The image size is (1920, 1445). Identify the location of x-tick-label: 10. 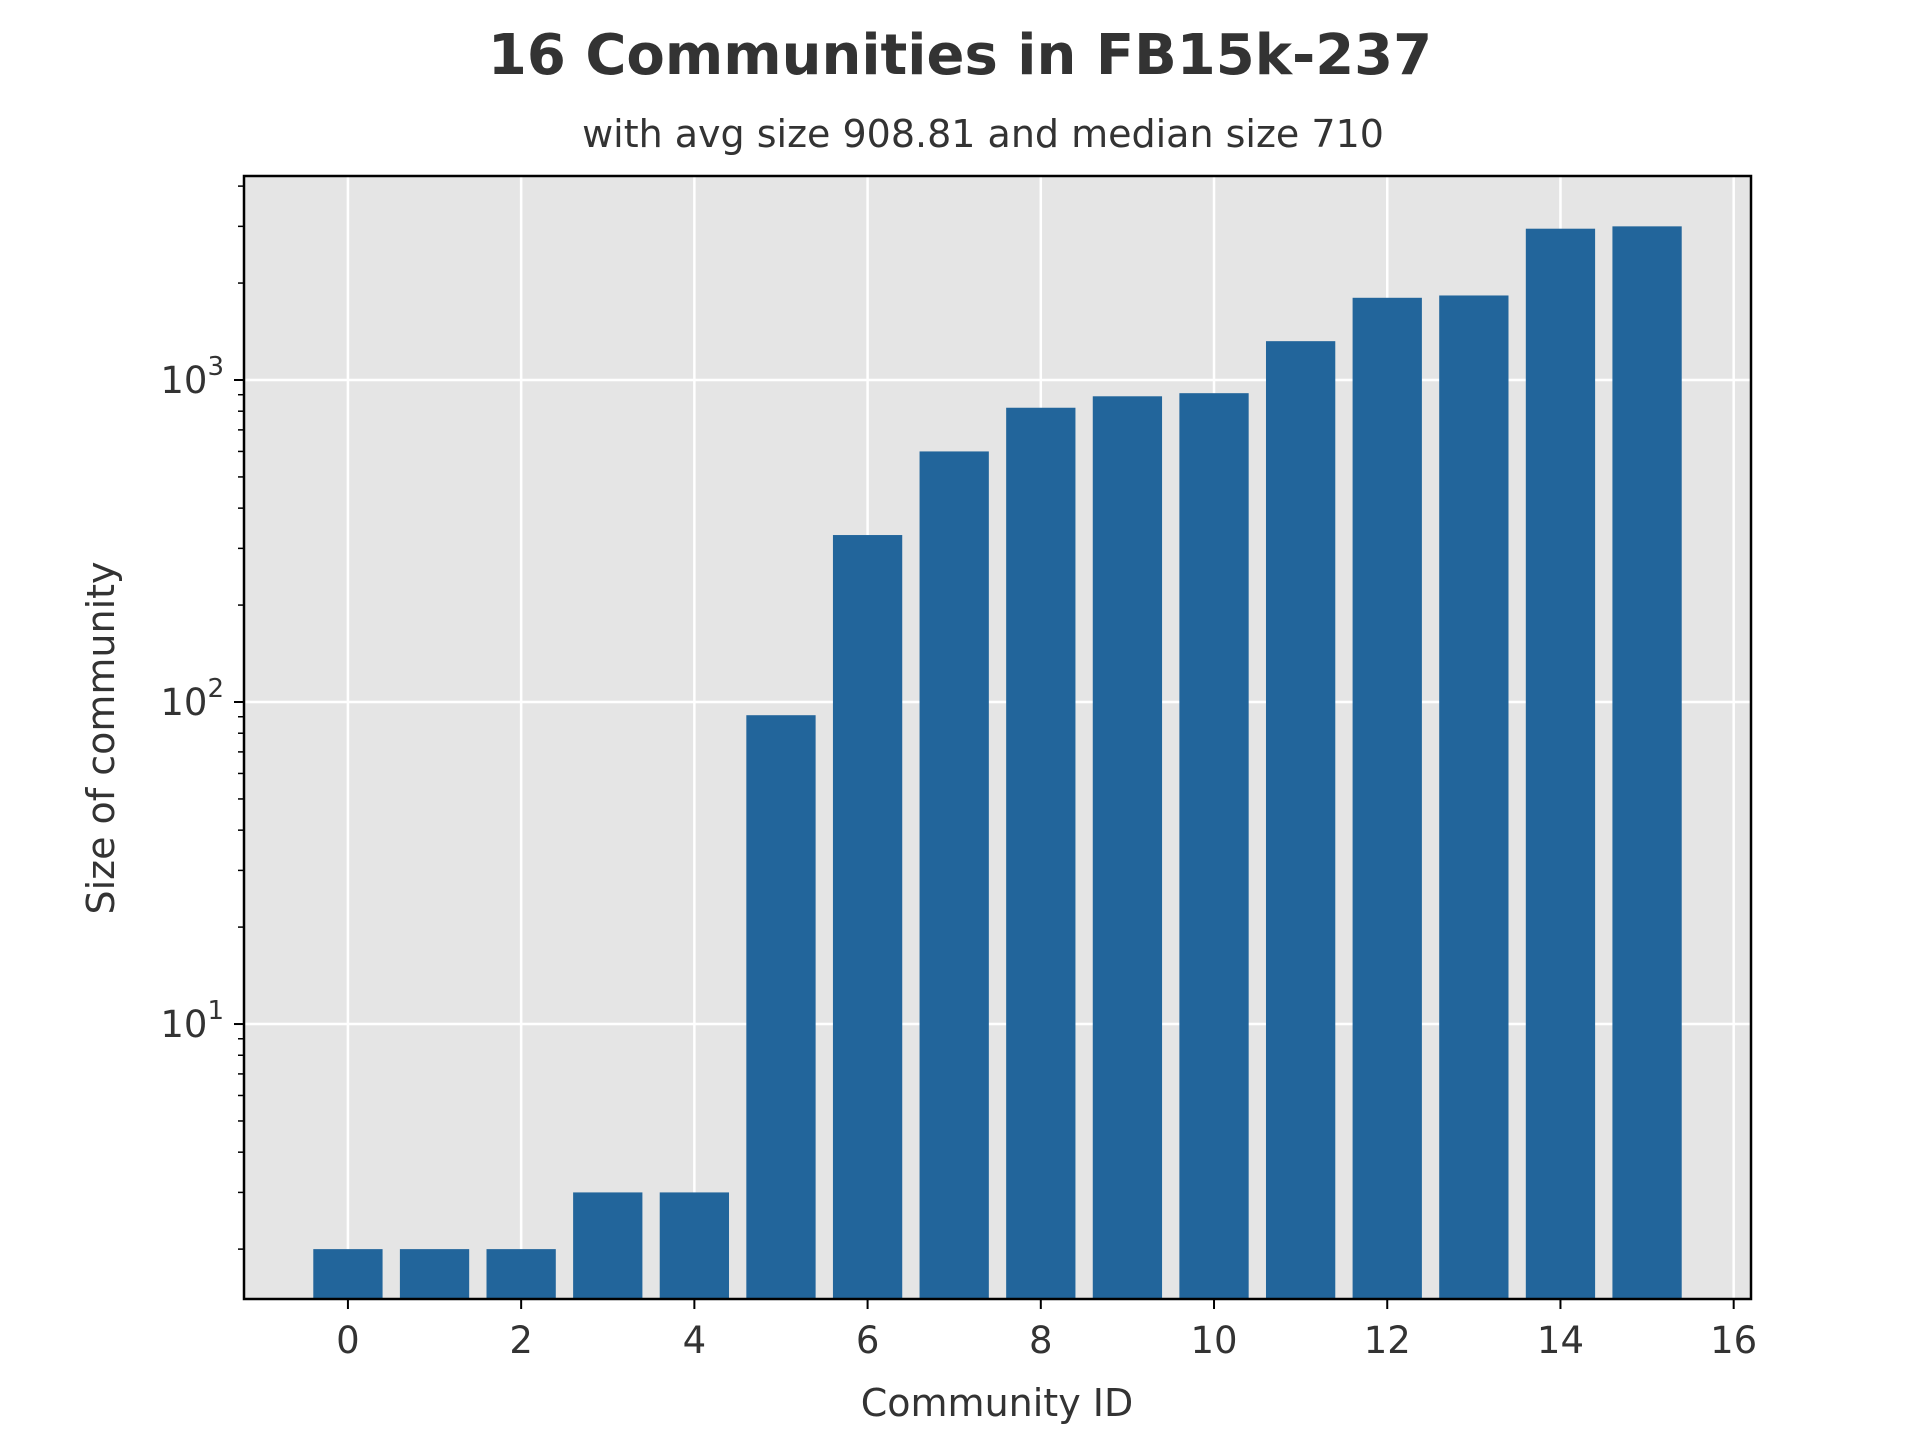
(1213, 1340).